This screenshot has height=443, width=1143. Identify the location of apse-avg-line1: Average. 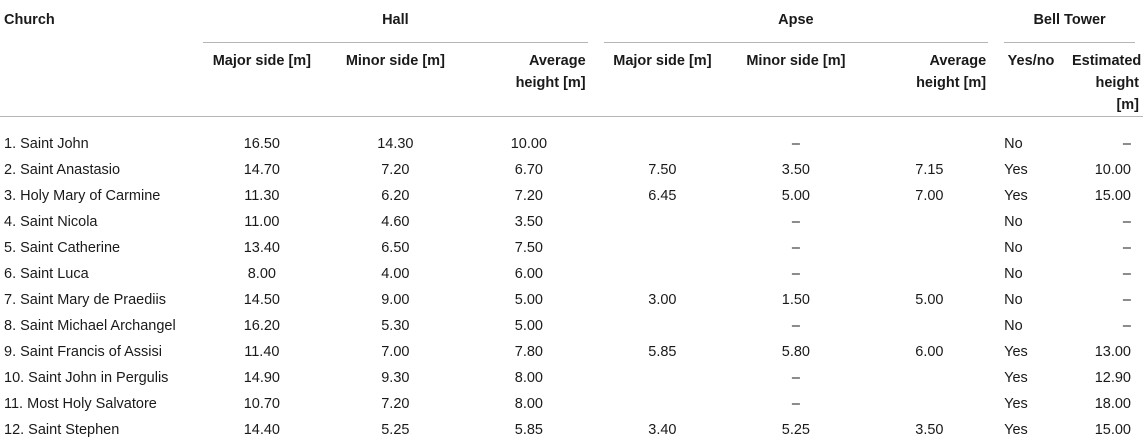
(957, 61).